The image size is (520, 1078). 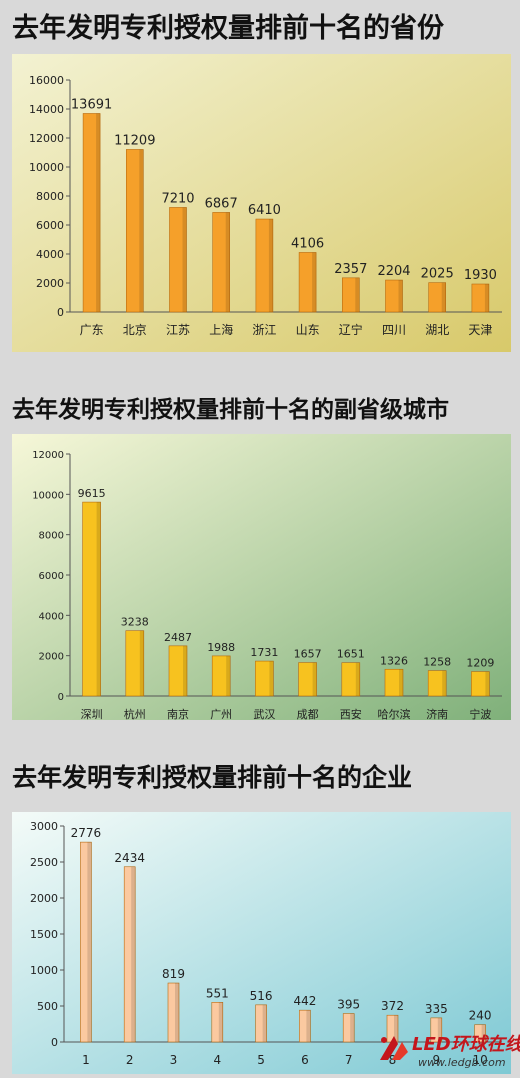 What do you see at coordinates (174, 1060) in the screenshot?
I see `category-label: 3` at bounding box center [174, 1060].